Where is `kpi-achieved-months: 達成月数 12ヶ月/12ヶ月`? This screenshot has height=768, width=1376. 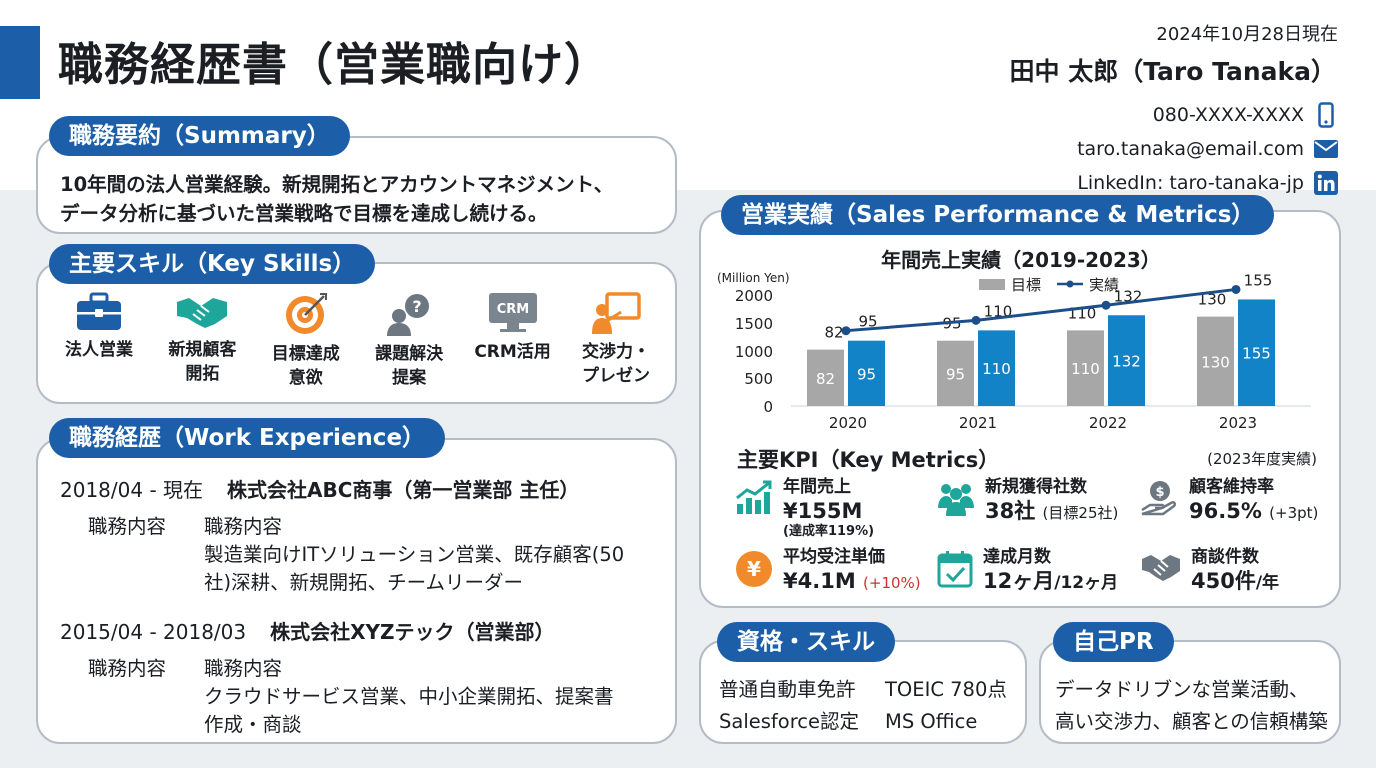 kpi-achieved-months: 達成月数 12ヶ月/12ヶ月 is located at coordinates (1027, 571).